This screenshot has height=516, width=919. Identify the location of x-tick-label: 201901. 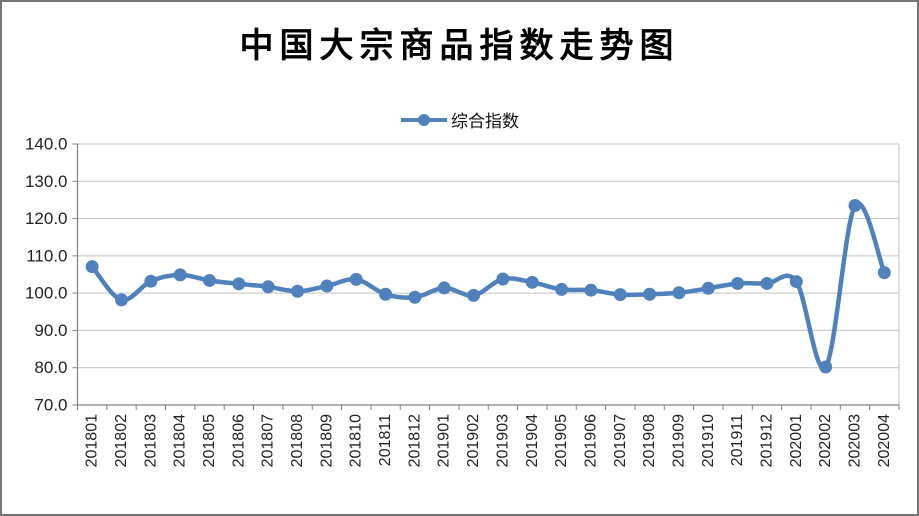
(444, 440).